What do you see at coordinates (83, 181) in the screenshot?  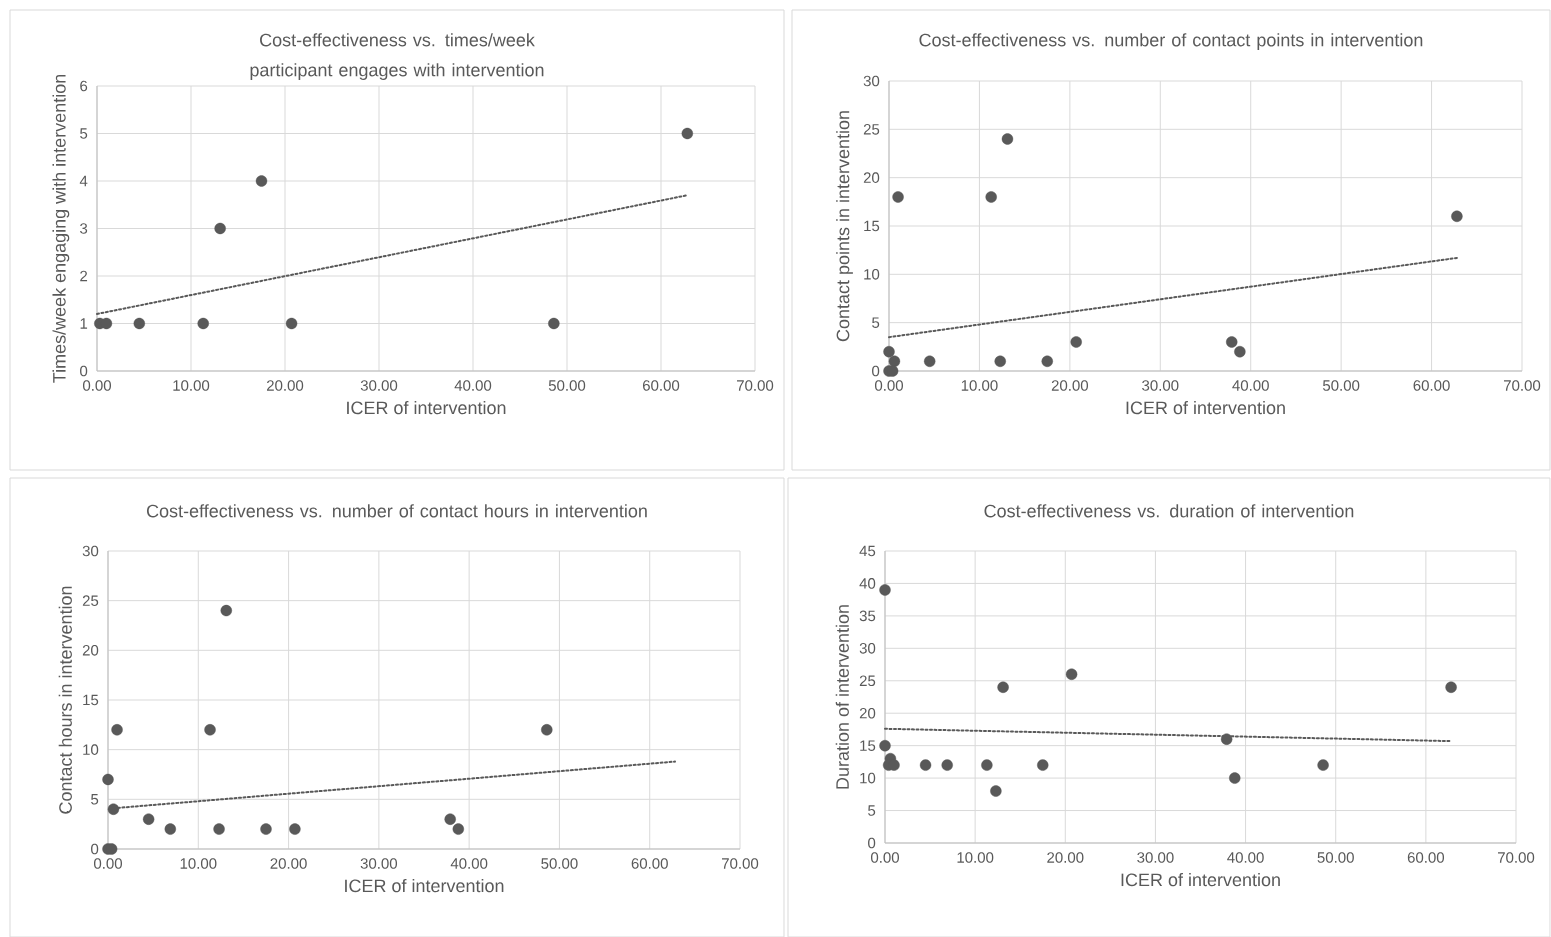 I see `y-tick-label: 4` at bounding box center [83, 181].